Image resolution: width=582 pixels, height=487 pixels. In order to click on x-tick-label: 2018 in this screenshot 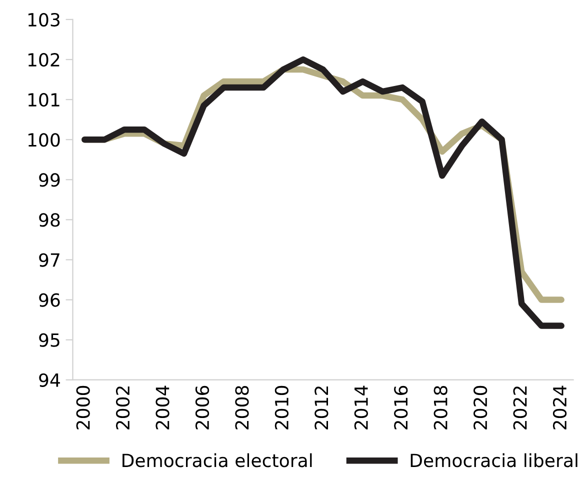, I will do `click(441, 408)`.